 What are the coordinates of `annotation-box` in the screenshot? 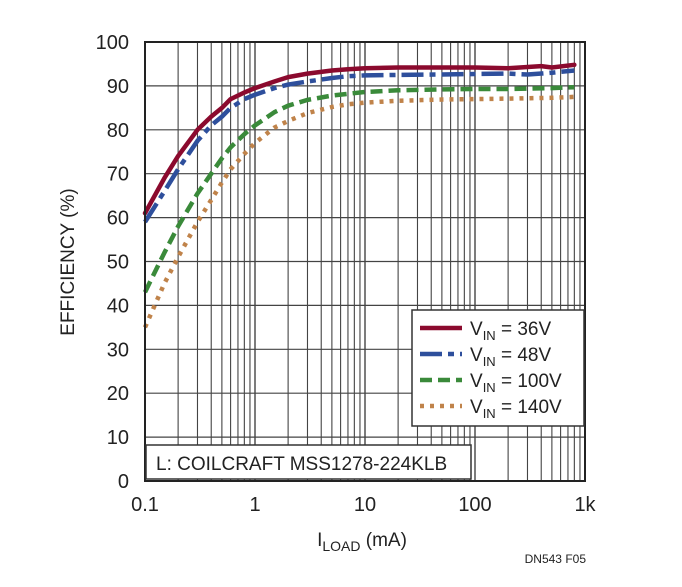 It's located at (308, 462).